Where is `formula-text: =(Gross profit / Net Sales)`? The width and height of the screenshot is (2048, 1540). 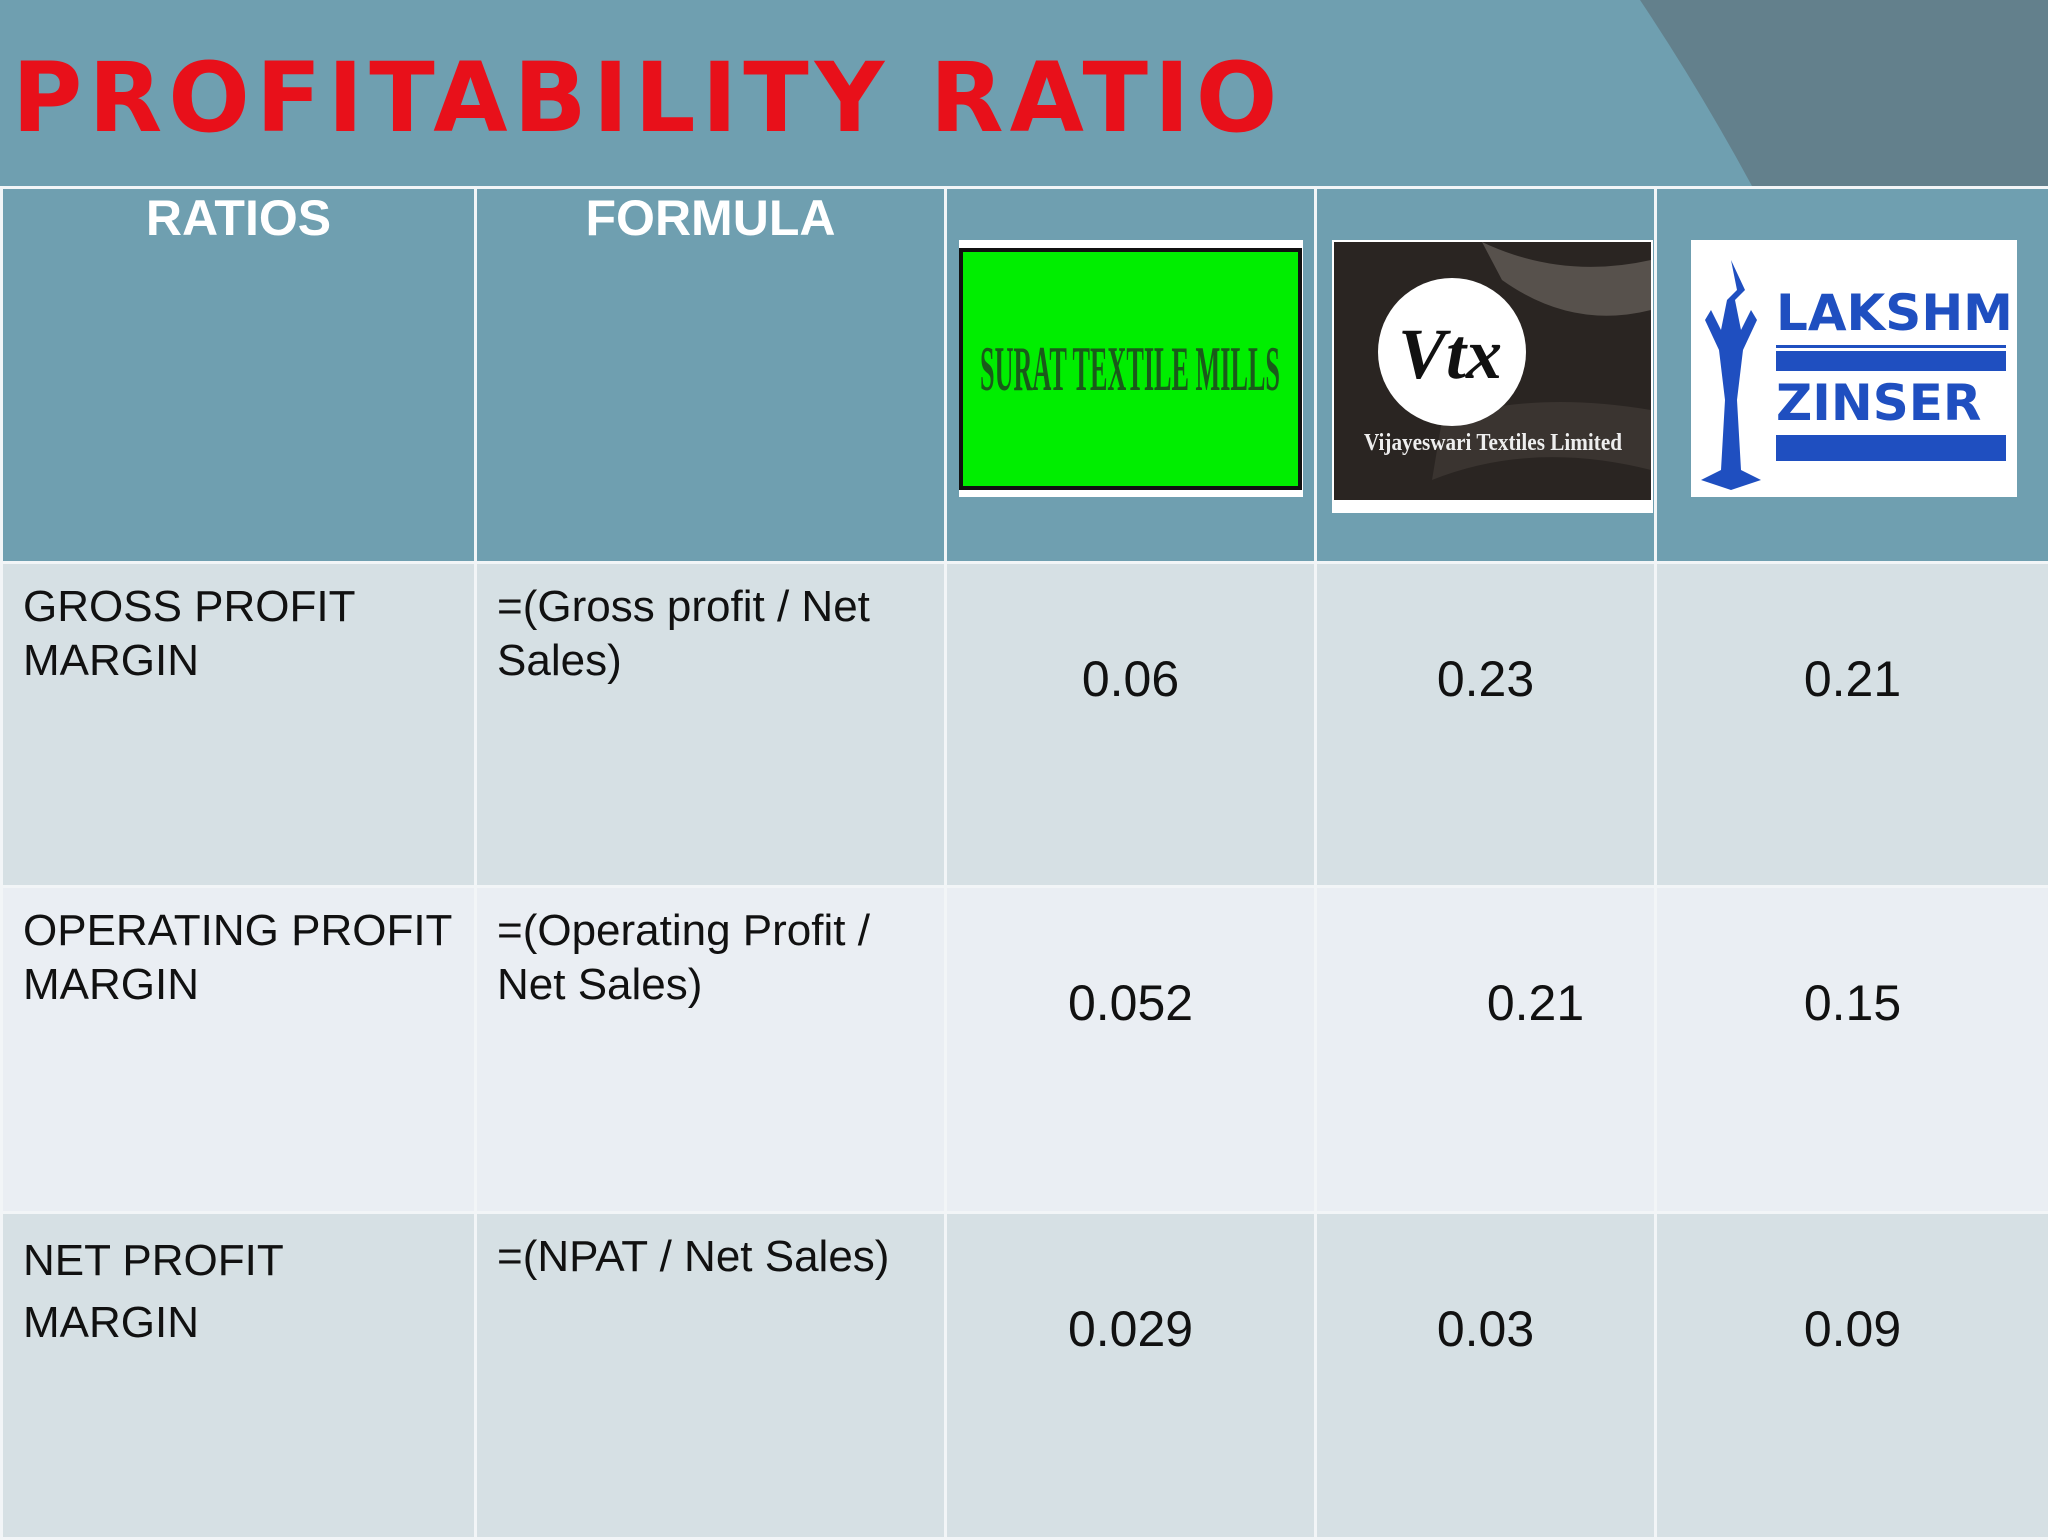
formula-text: =(Gross profit / Net Sales) is located at coordinates (710, 626).